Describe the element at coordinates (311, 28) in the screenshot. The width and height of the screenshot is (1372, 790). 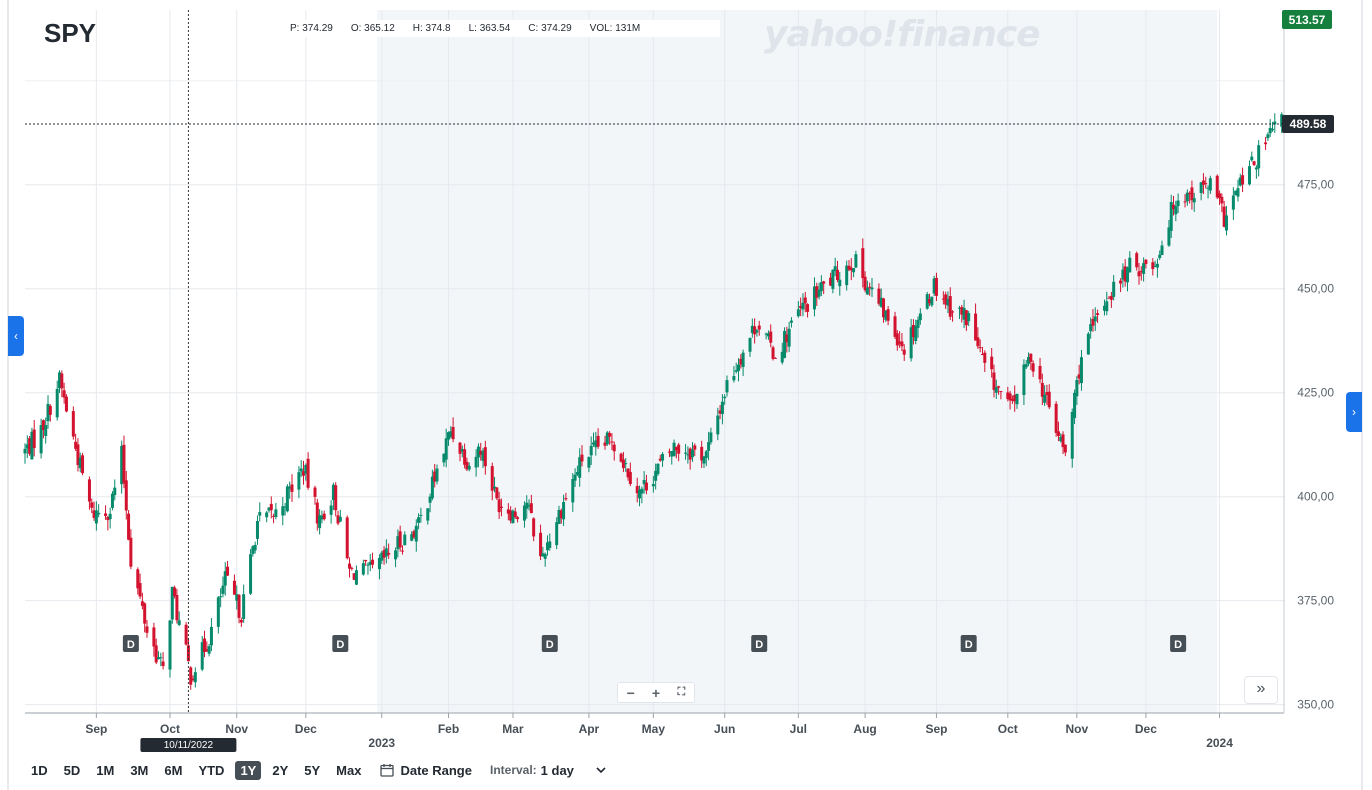
I see `price-readout: P: 374.29` at that location.